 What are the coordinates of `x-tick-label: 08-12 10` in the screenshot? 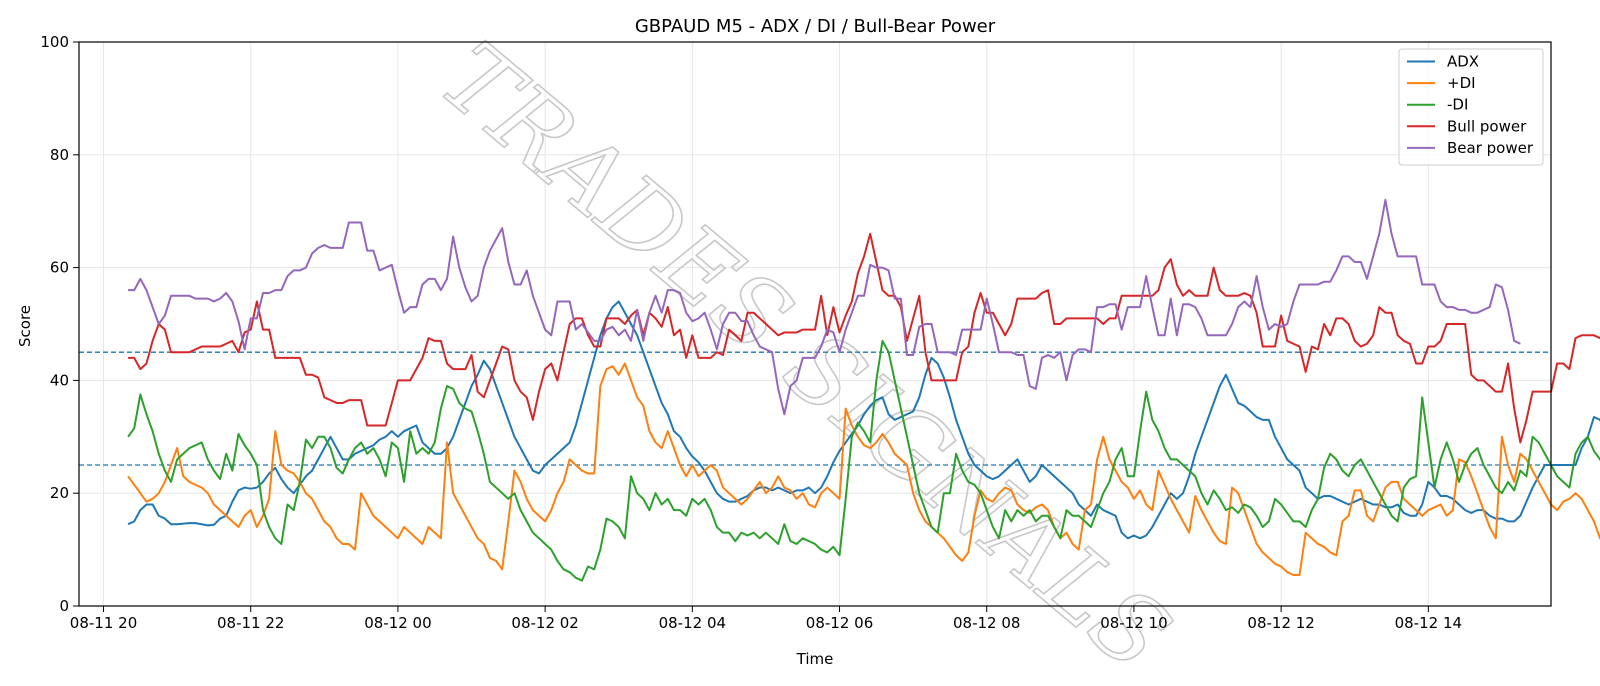 It's located at (1133, 623).